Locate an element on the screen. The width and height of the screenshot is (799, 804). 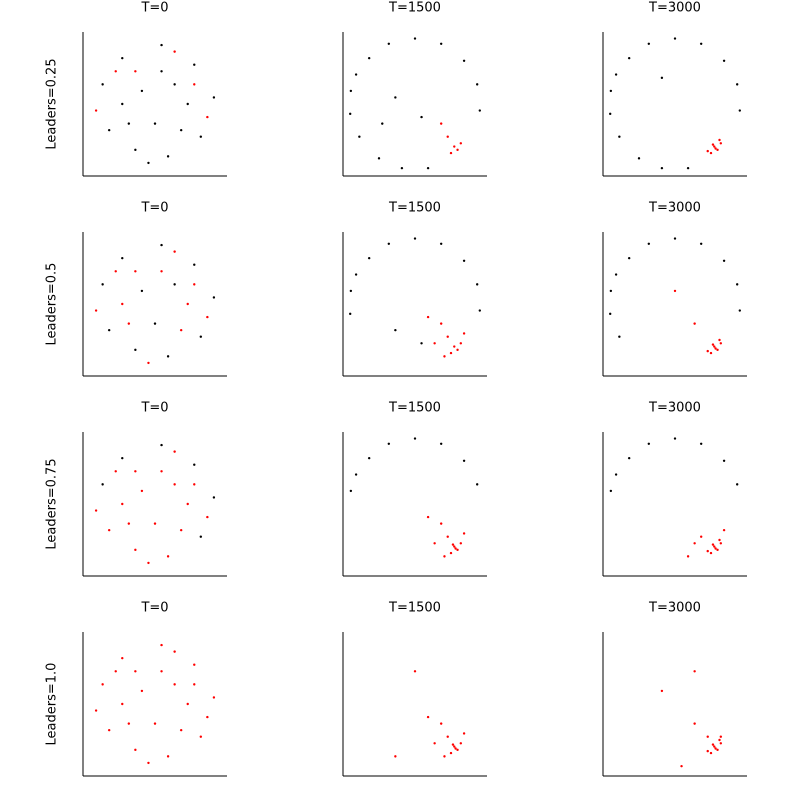
panel-title: T=0 is located at coordinates (154, 208).